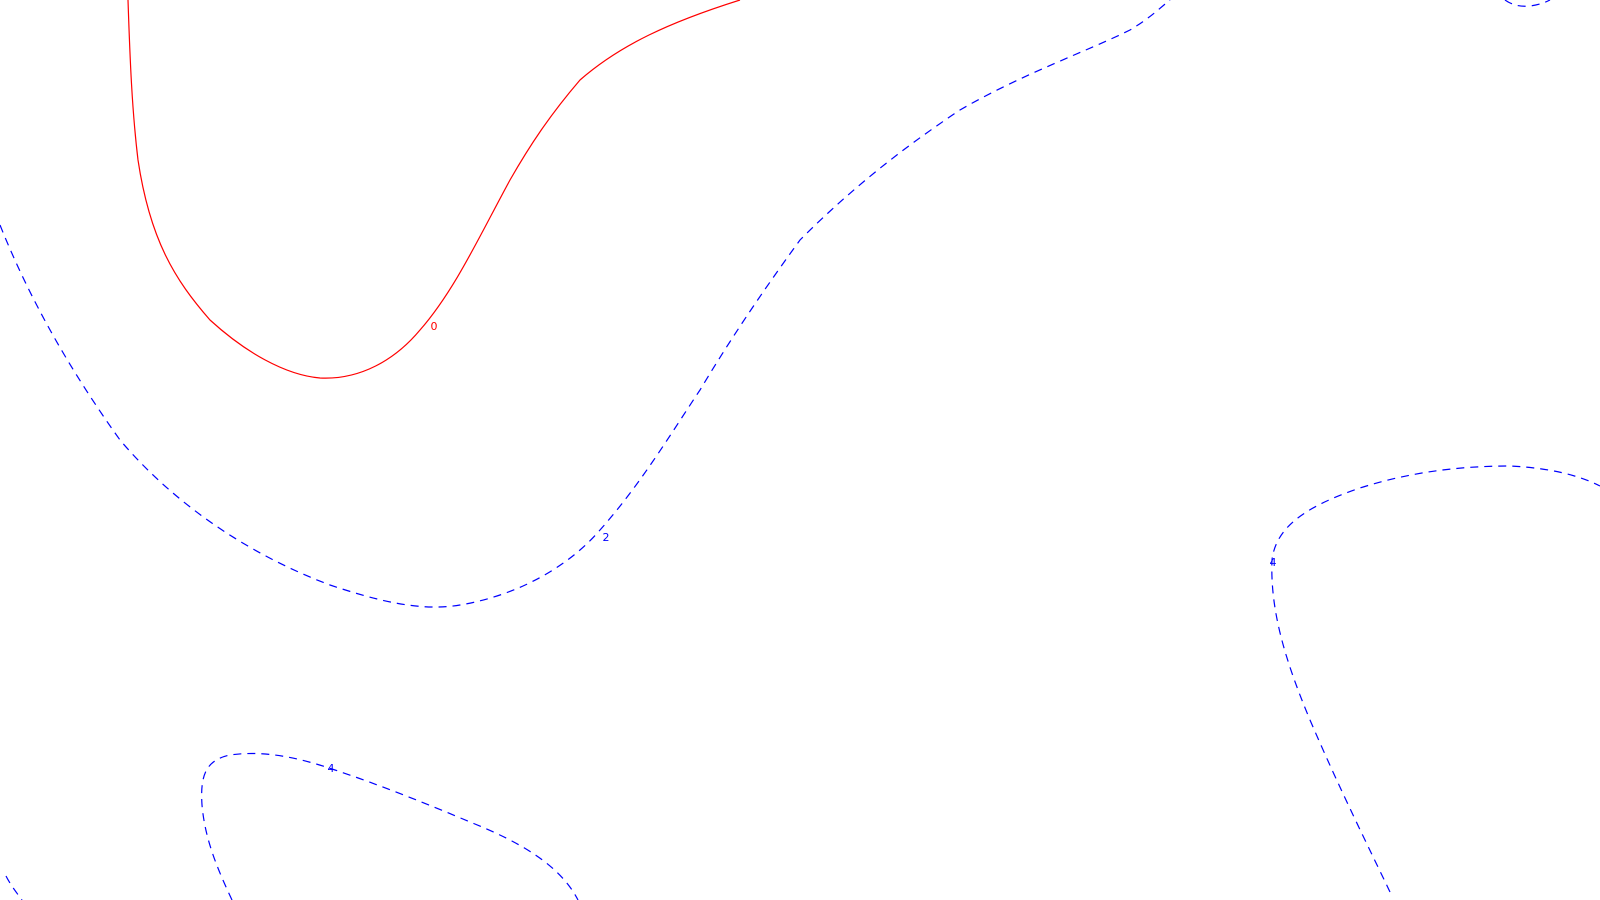 This screenshot has height=900, width=1600. I want to click on contour-label-four-right: 4, so click(1273, 562).